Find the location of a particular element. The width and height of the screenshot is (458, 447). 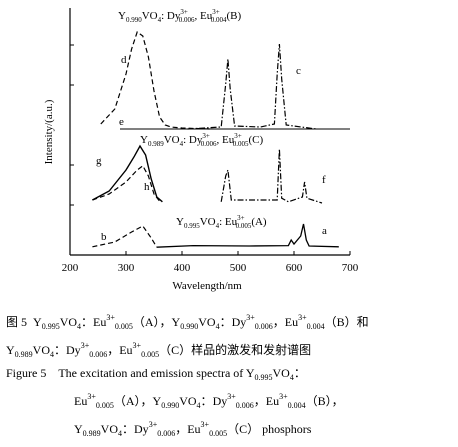

y-ticks is located at coordinates (72, 125).